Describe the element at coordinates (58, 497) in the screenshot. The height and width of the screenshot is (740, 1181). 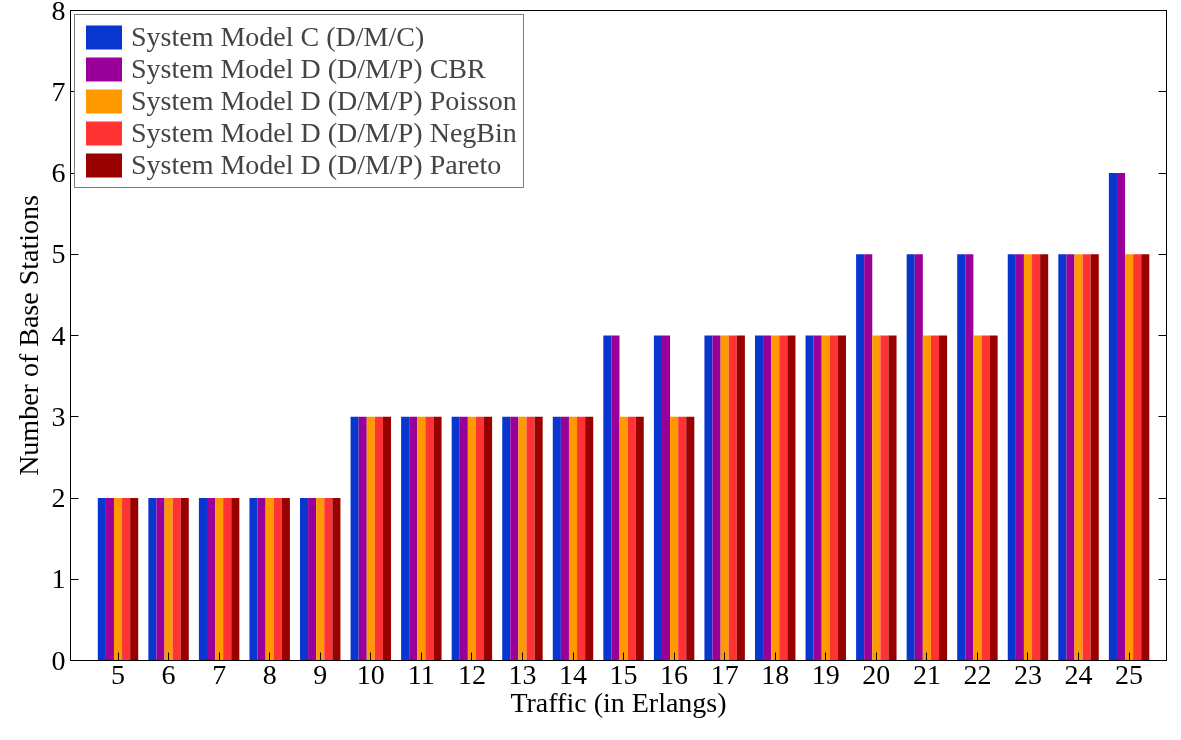
I see `y-tick-label: 2` at that location.